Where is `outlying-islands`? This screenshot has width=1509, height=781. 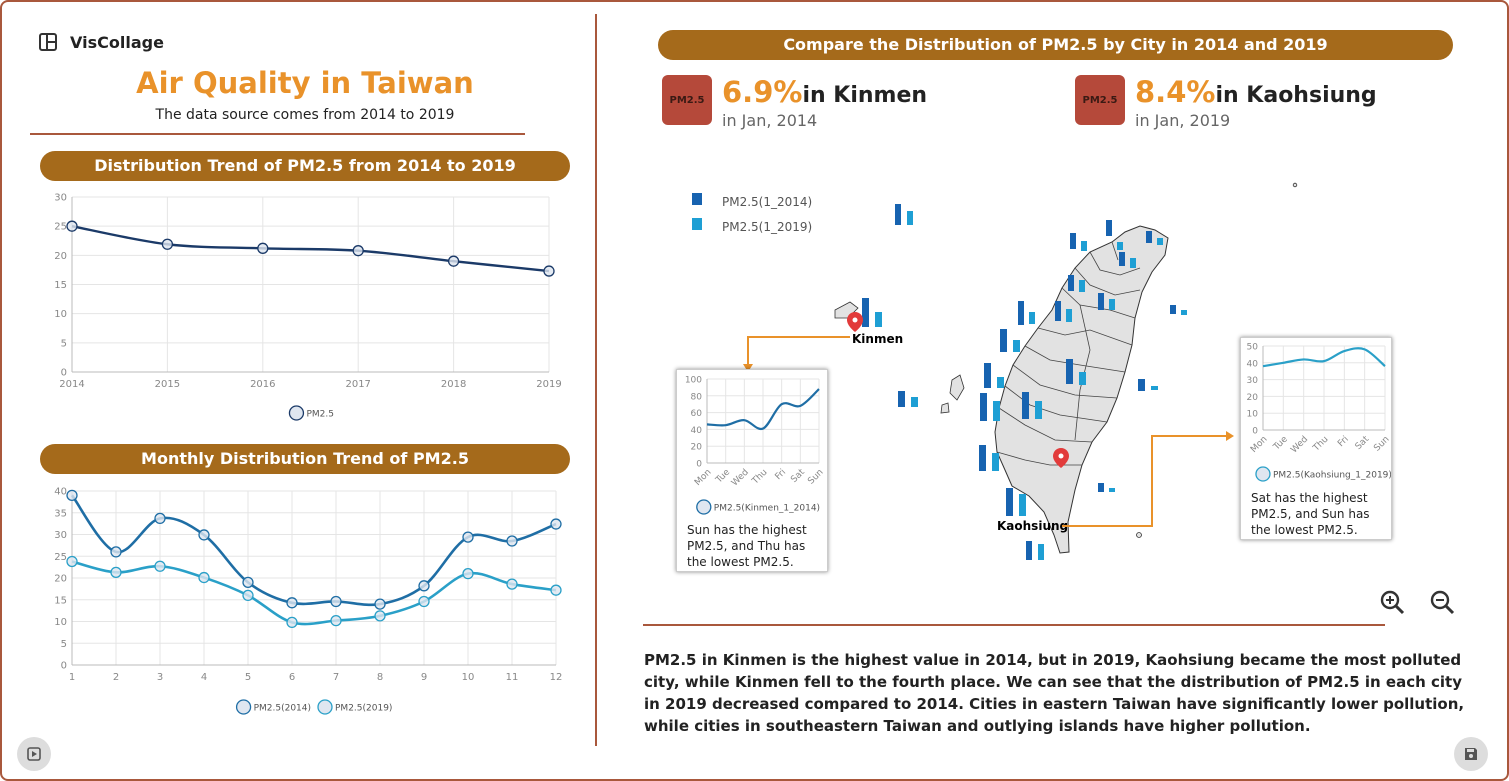 outlying-islands is located at coordinates (1066, 360).